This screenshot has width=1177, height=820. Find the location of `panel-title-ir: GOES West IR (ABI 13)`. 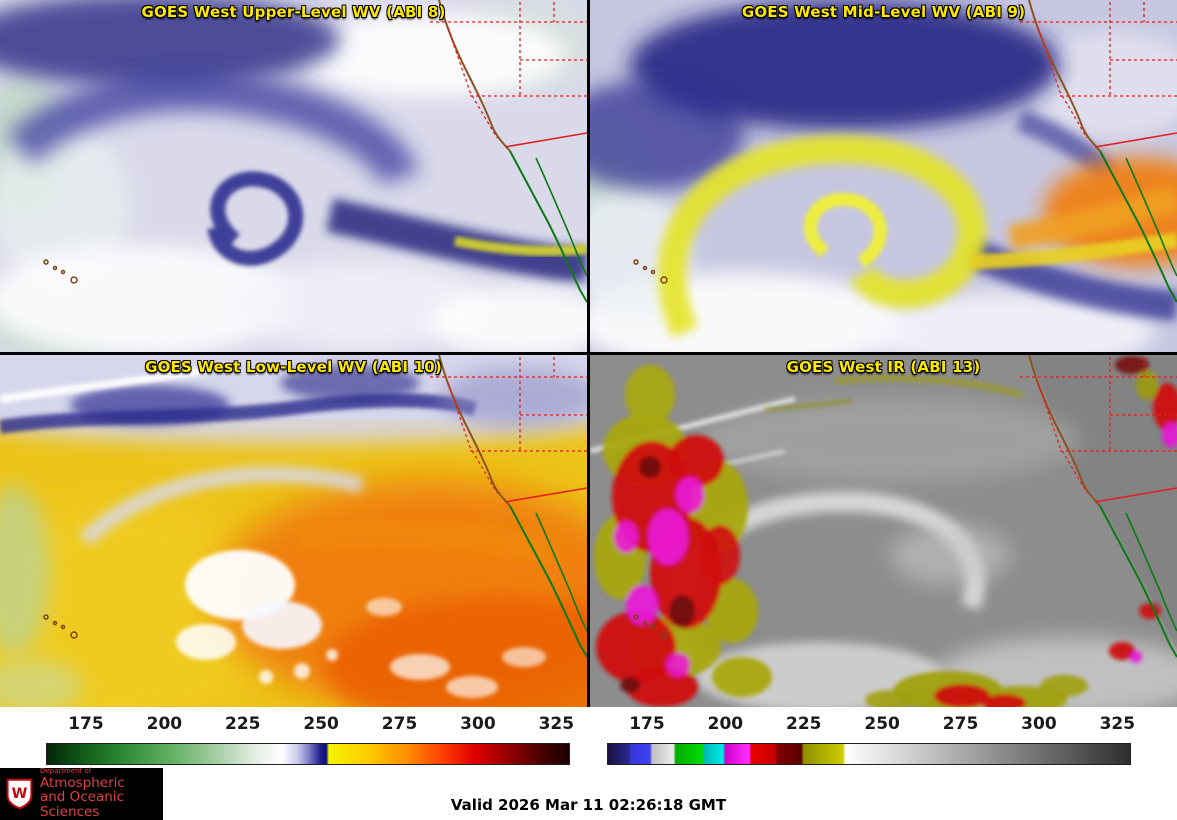

panel-title-ir: GOES West IR (ABI 13) is located at coordinates (883, 367).